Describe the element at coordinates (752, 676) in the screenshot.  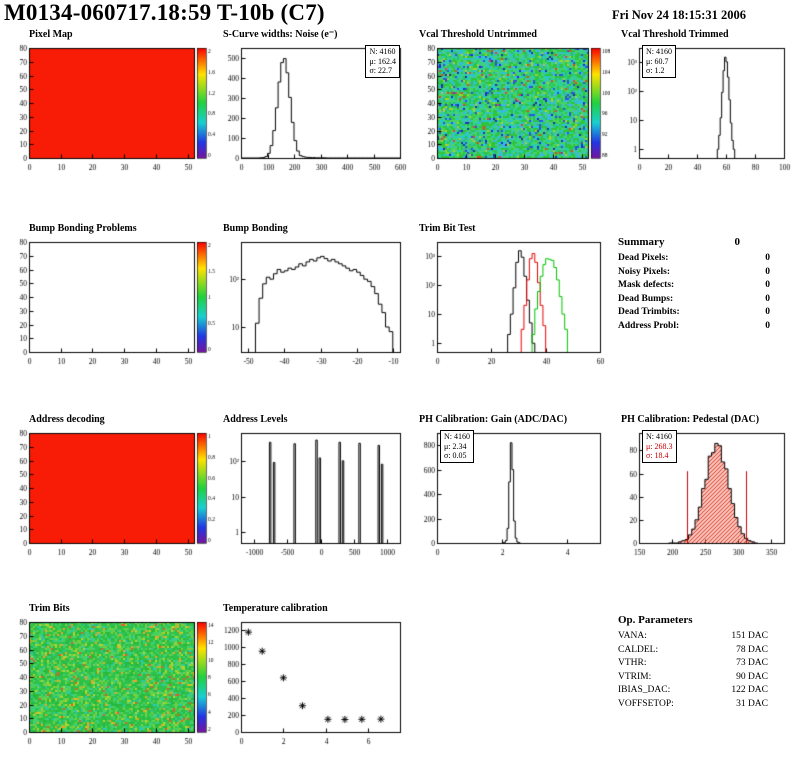
I see `op-parameter-value: 90 DAC` at that location.